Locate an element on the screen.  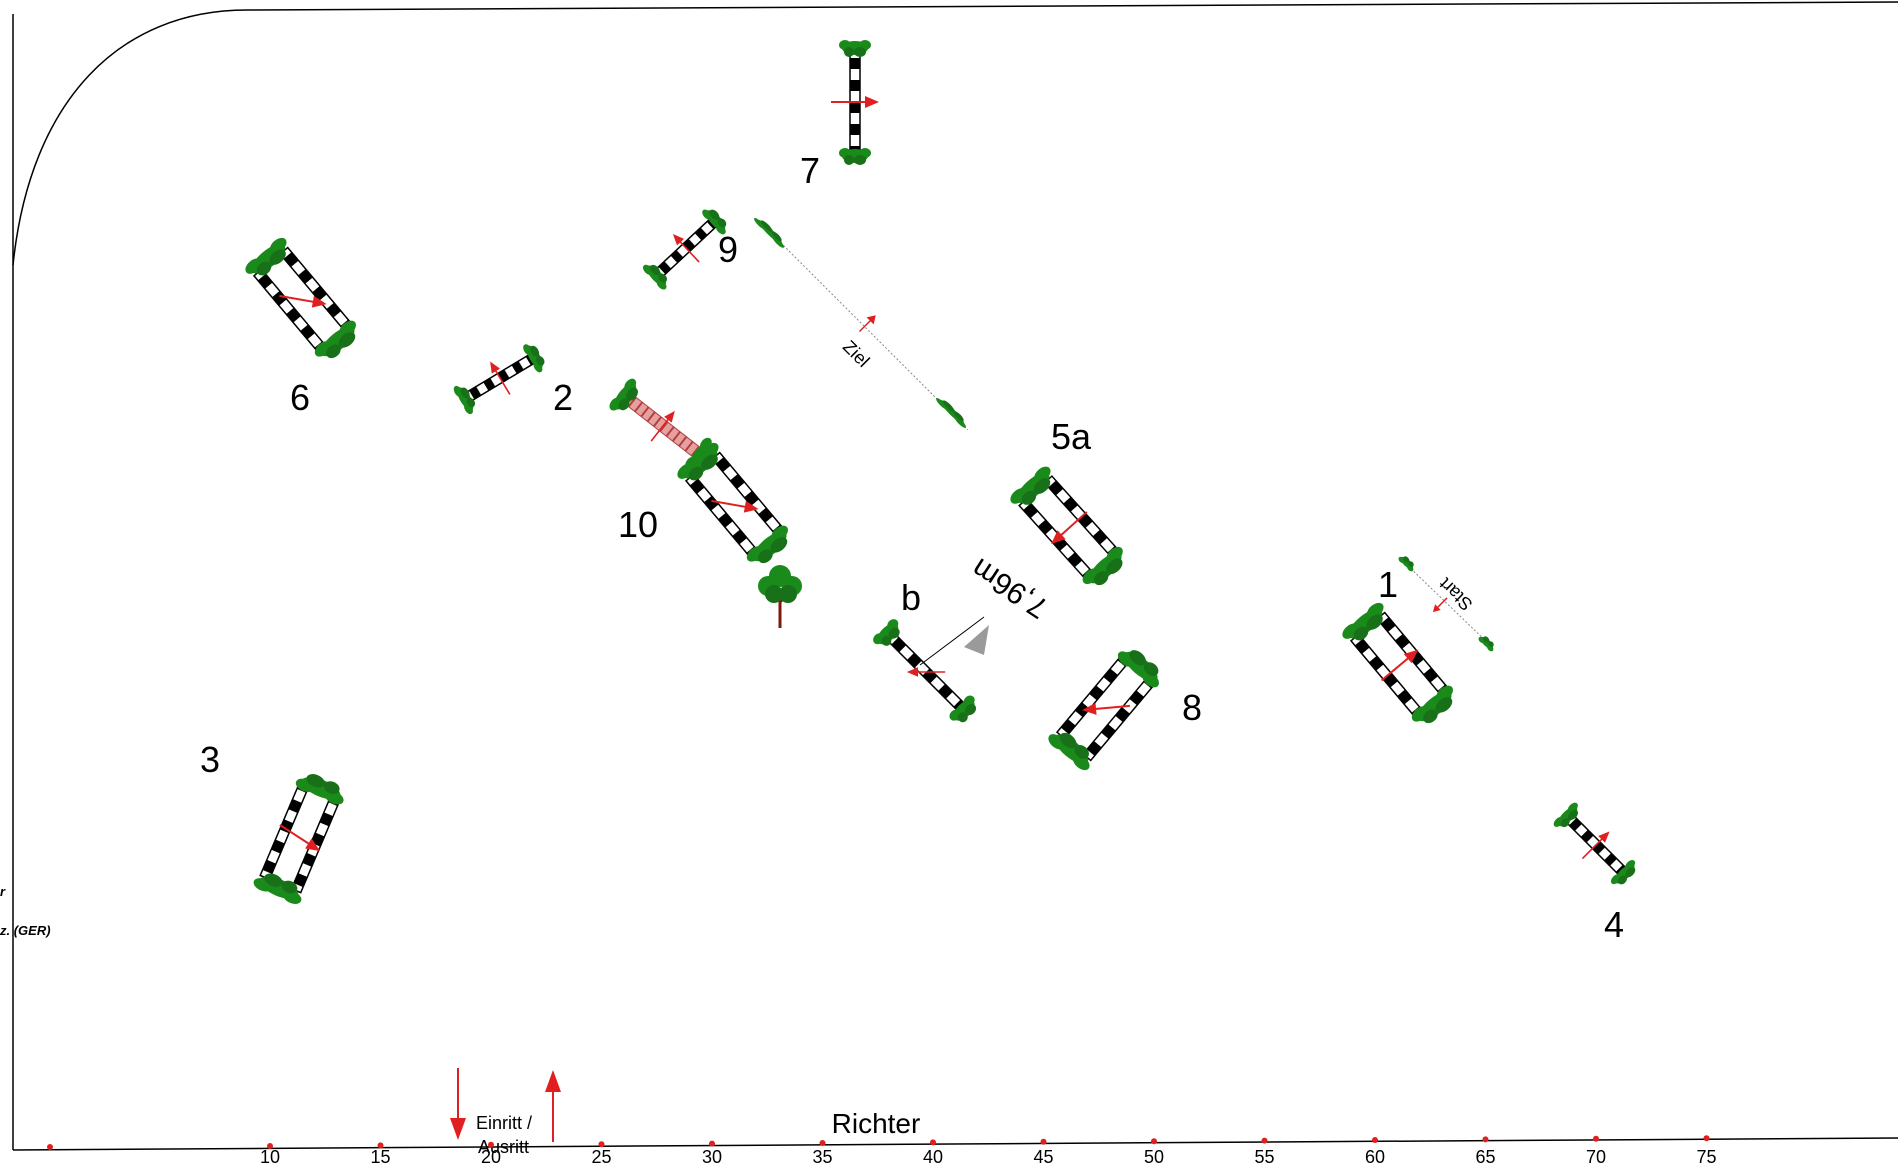
start-line: Start is located at coordinates (1447, 603).